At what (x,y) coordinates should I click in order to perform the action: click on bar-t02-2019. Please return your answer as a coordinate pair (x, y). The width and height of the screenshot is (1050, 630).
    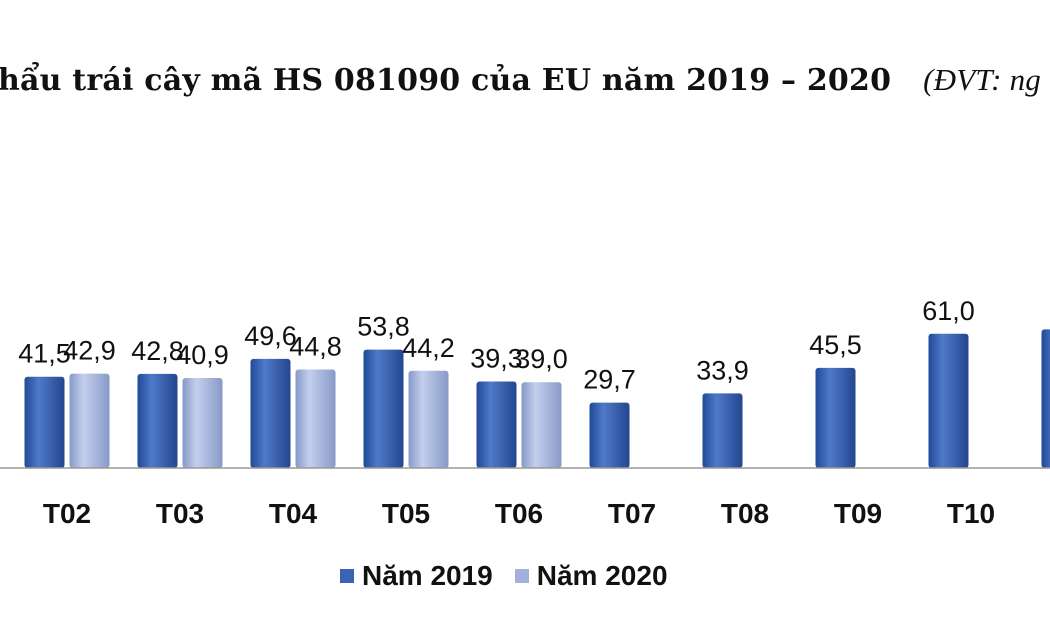
    Looking at the image, I should click on (44, 422).